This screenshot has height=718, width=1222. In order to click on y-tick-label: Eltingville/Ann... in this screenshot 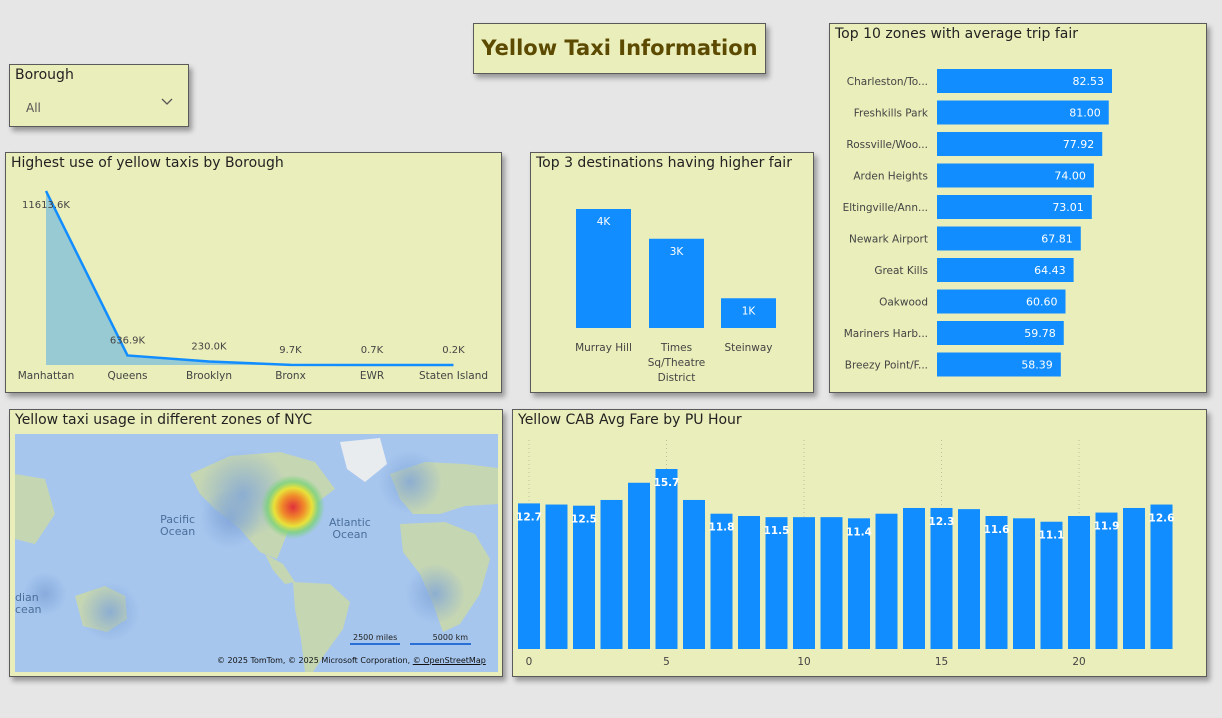, I will do `click(885, 208)`.